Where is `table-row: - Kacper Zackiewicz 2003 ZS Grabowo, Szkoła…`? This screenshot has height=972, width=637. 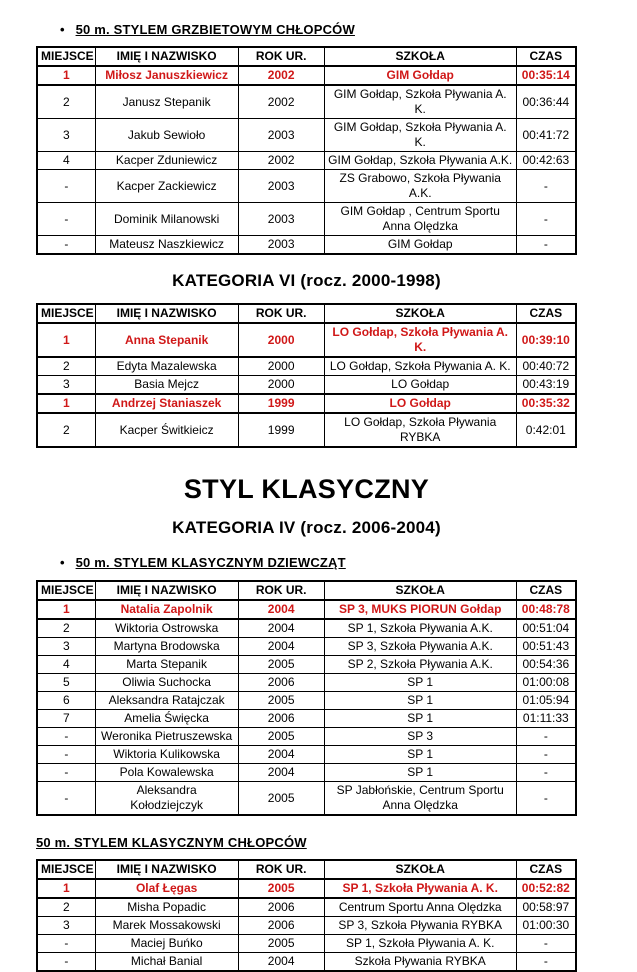
table-row: - Kacper Zackiewicz 2003 ZS Grabowo, Szkoła… is located at coordinates (306, 186).